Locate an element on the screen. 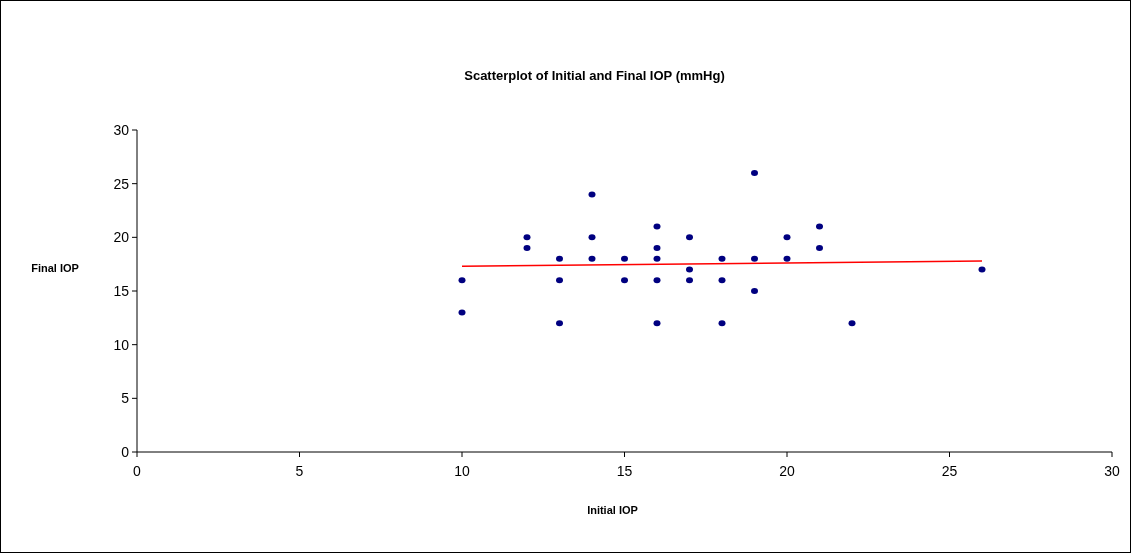 The width and height of the screenshot is (1131, 553). y-tick-label: 25 is located at coordinates (121, 183).